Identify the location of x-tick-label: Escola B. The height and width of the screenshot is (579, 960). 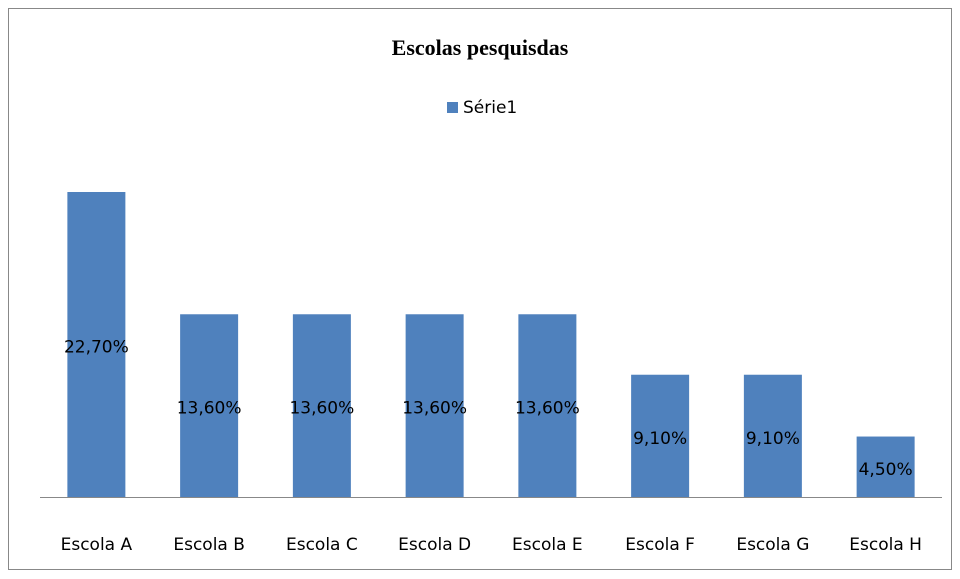
(209, 545).